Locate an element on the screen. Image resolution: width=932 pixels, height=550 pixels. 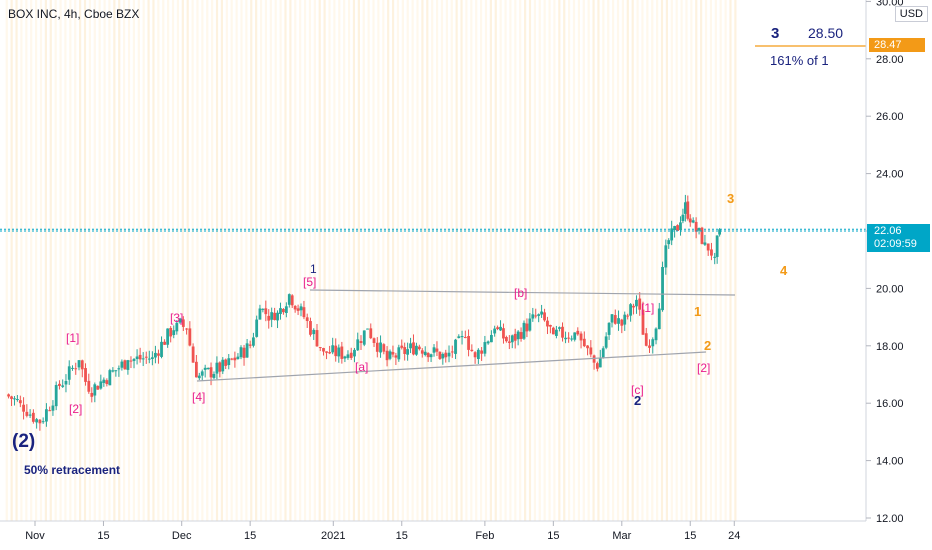
upper-trendline is located at coordinates (522, 292).